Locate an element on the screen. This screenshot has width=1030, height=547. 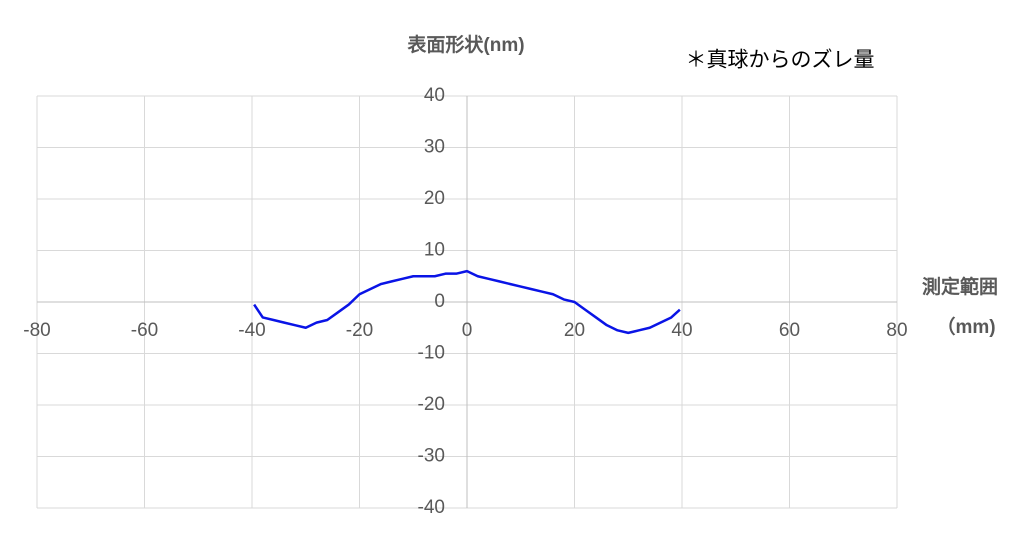
y-tick-label: -20 is located at coordinates (431, 404).